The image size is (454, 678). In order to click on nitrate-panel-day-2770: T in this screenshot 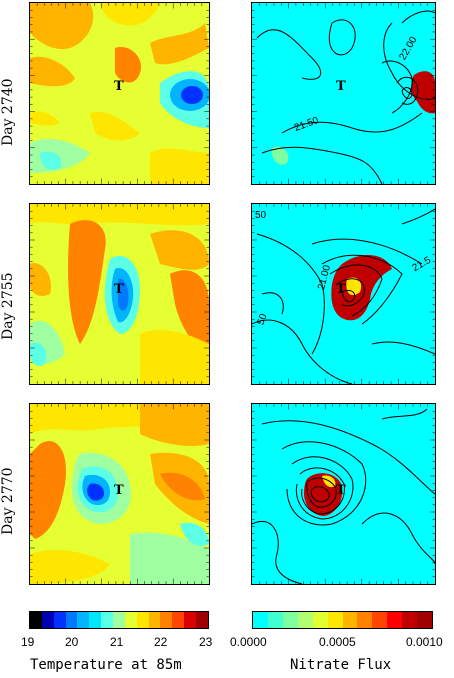, I will do `click(343, 494)`.